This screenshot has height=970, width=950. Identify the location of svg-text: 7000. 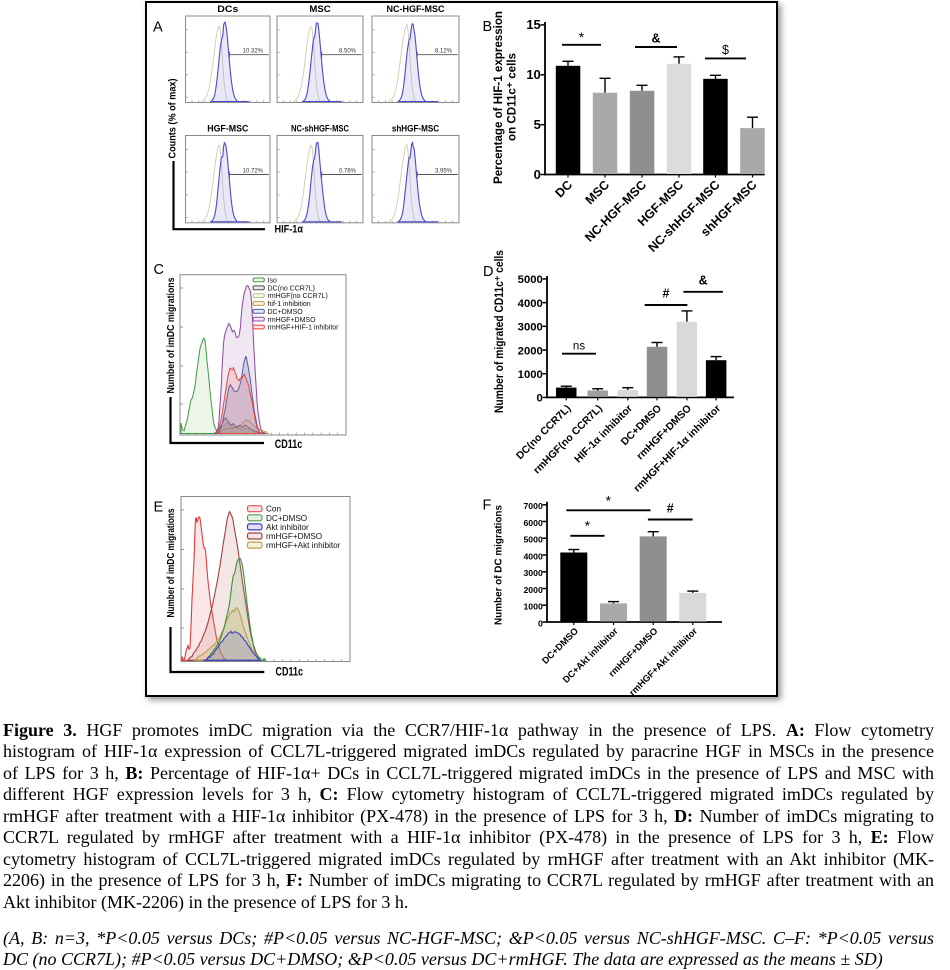
(532, 506).